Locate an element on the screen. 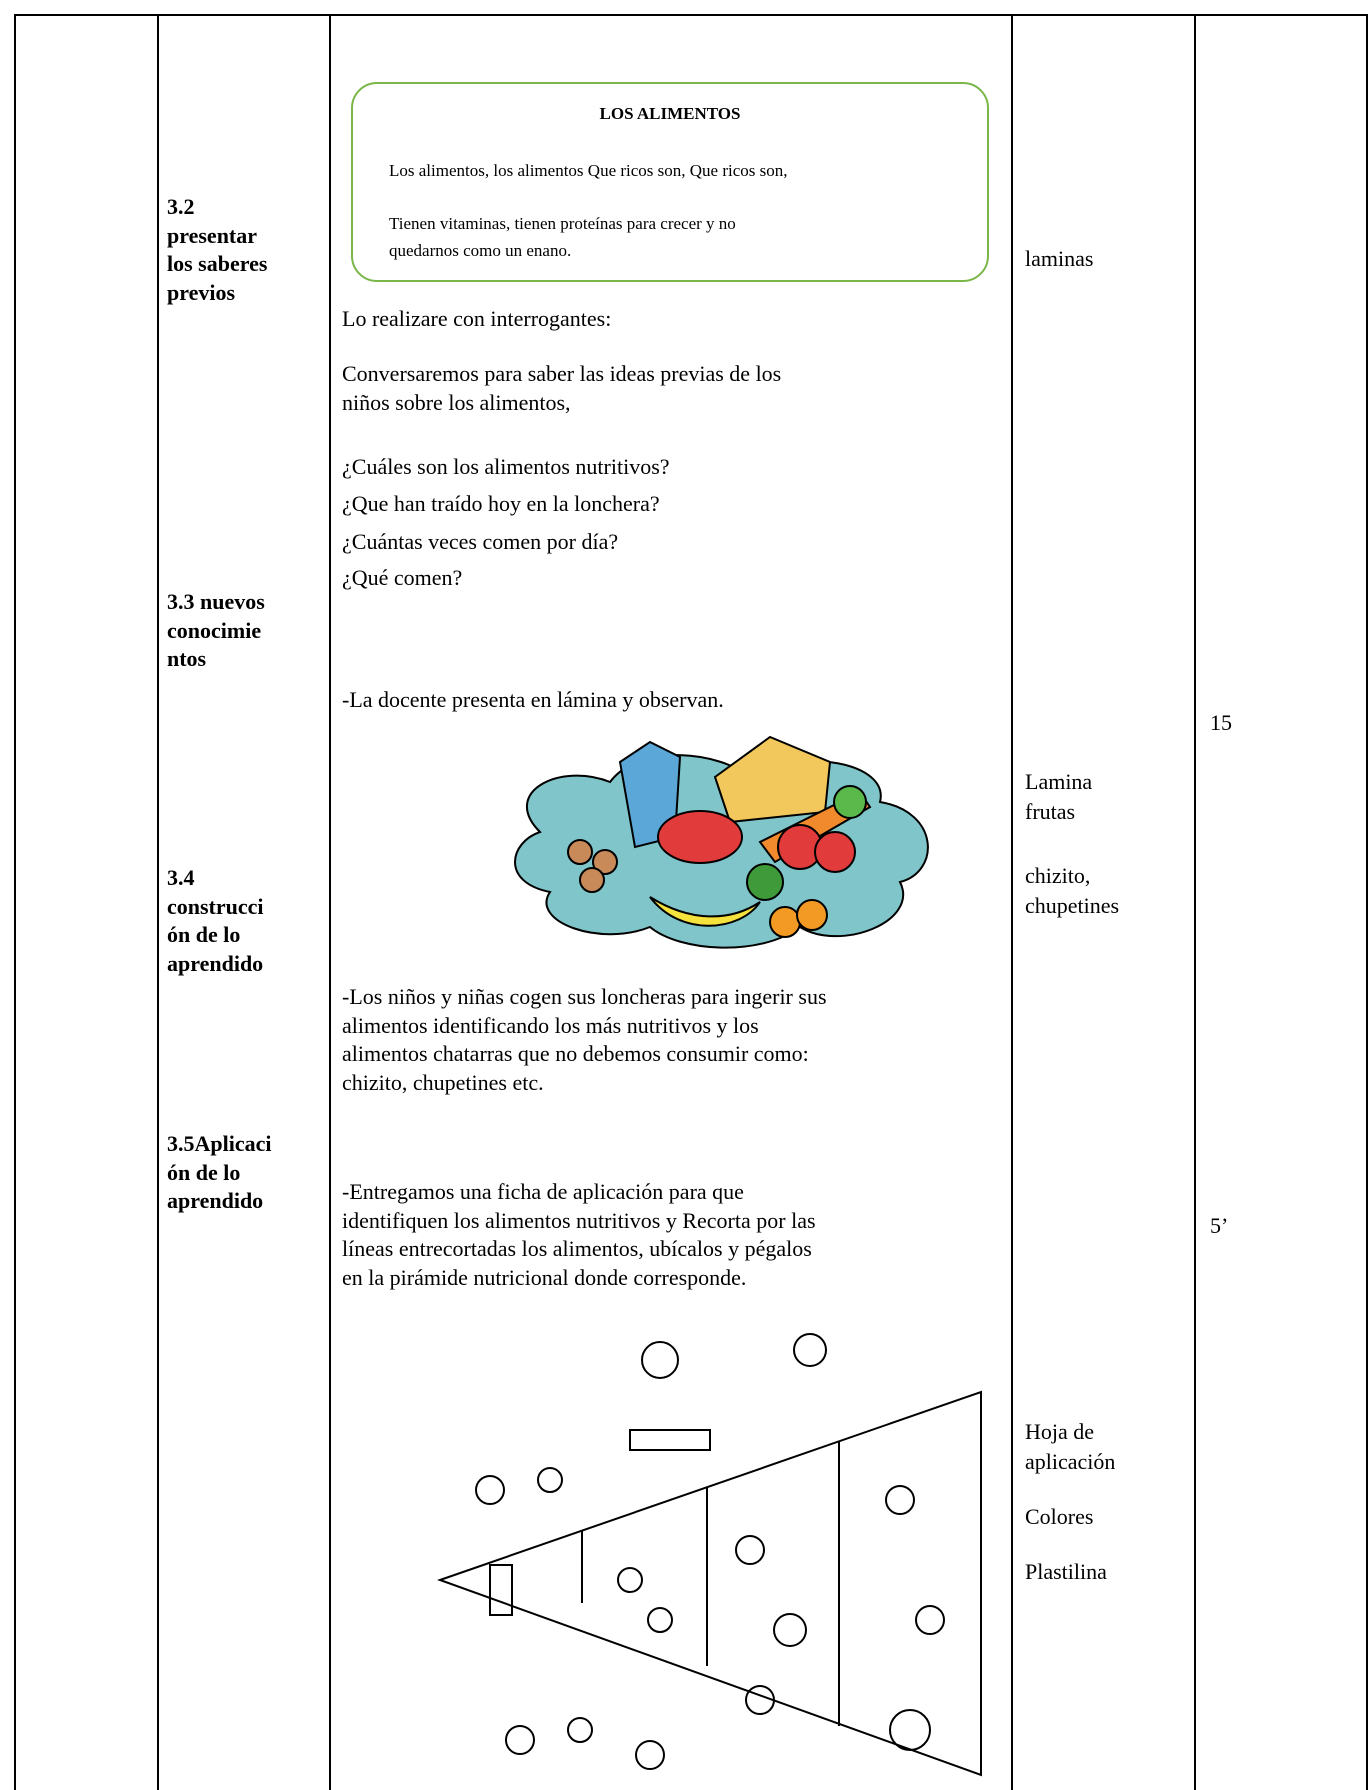 The image size is (1369, 1790). material-text: chupetines is located at coordinates (1072, 905).